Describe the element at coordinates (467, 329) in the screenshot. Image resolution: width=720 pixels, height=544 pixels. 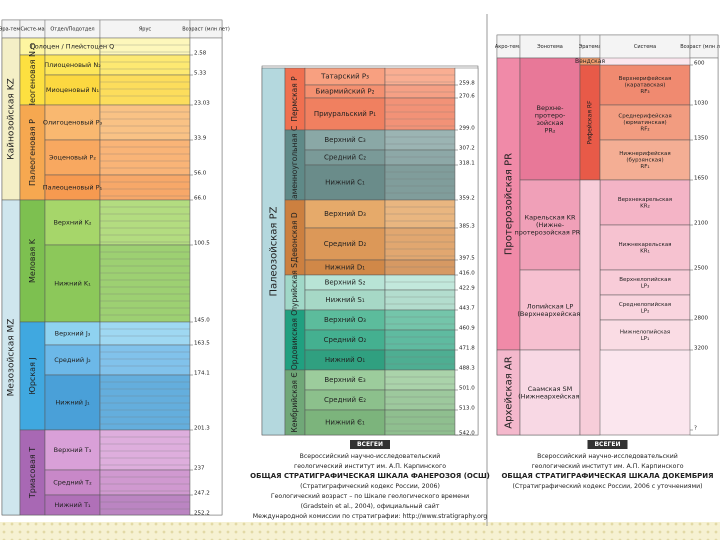
I see `age-label: 460.9` at that location.